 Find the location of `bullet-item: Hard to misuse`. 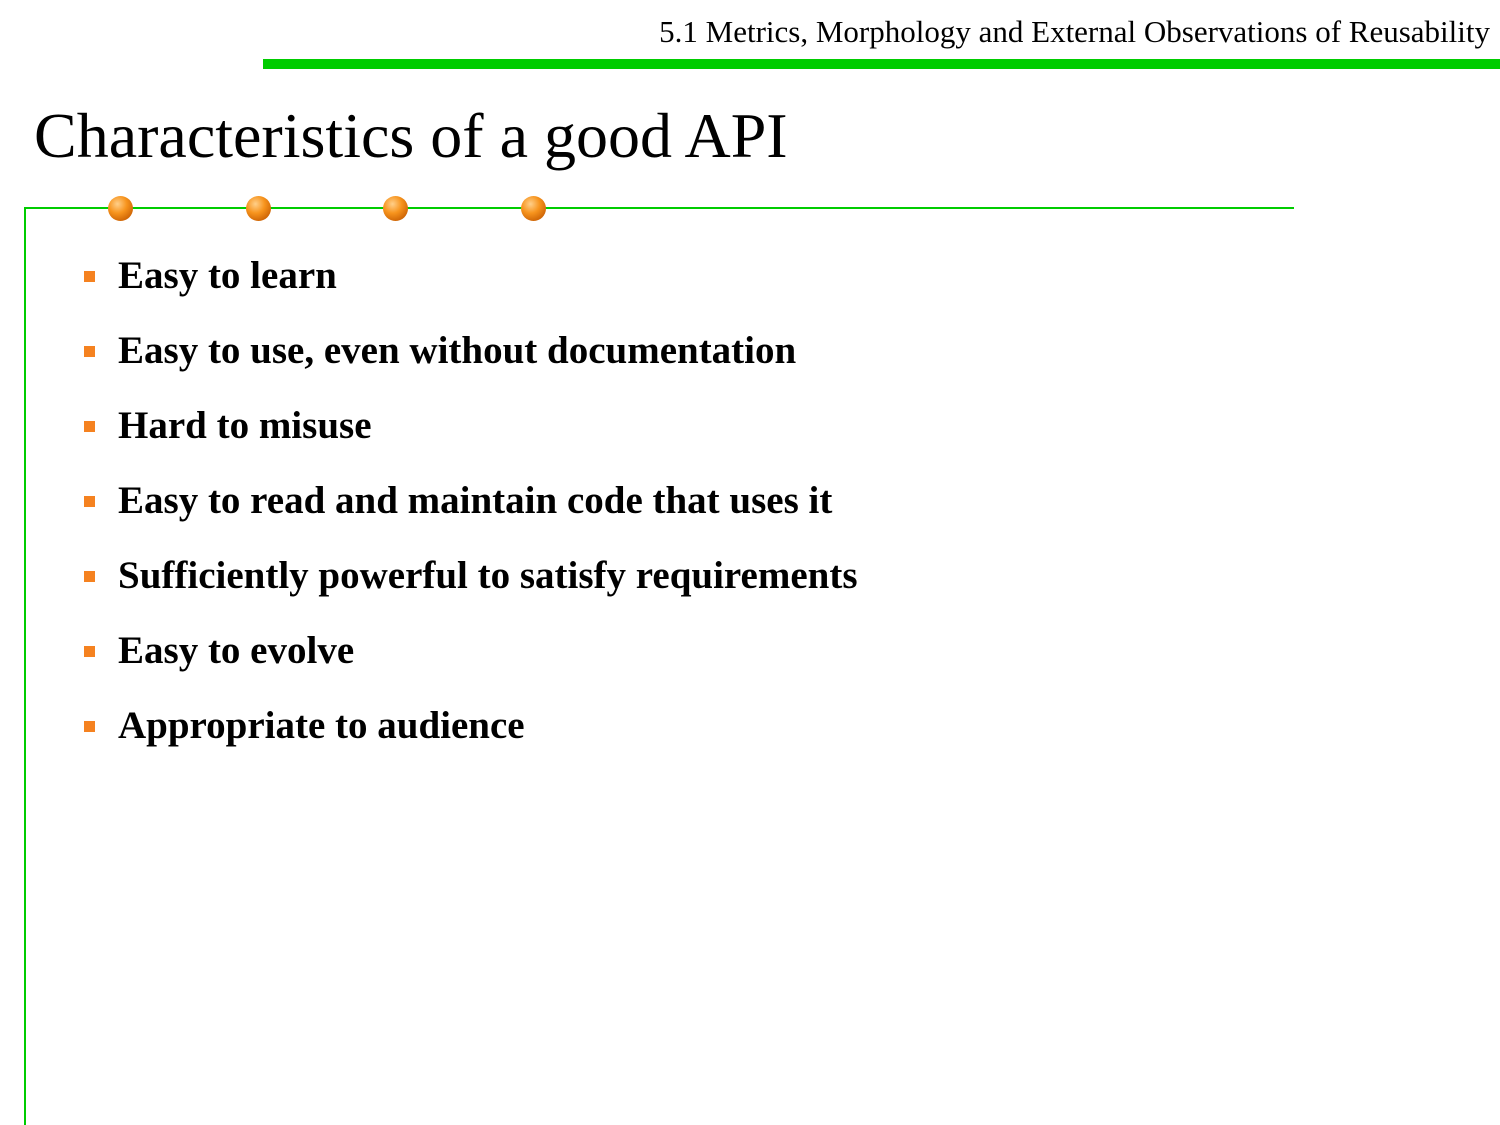

bullet-item: Hard to misuse is located at coordinates (429, 437).